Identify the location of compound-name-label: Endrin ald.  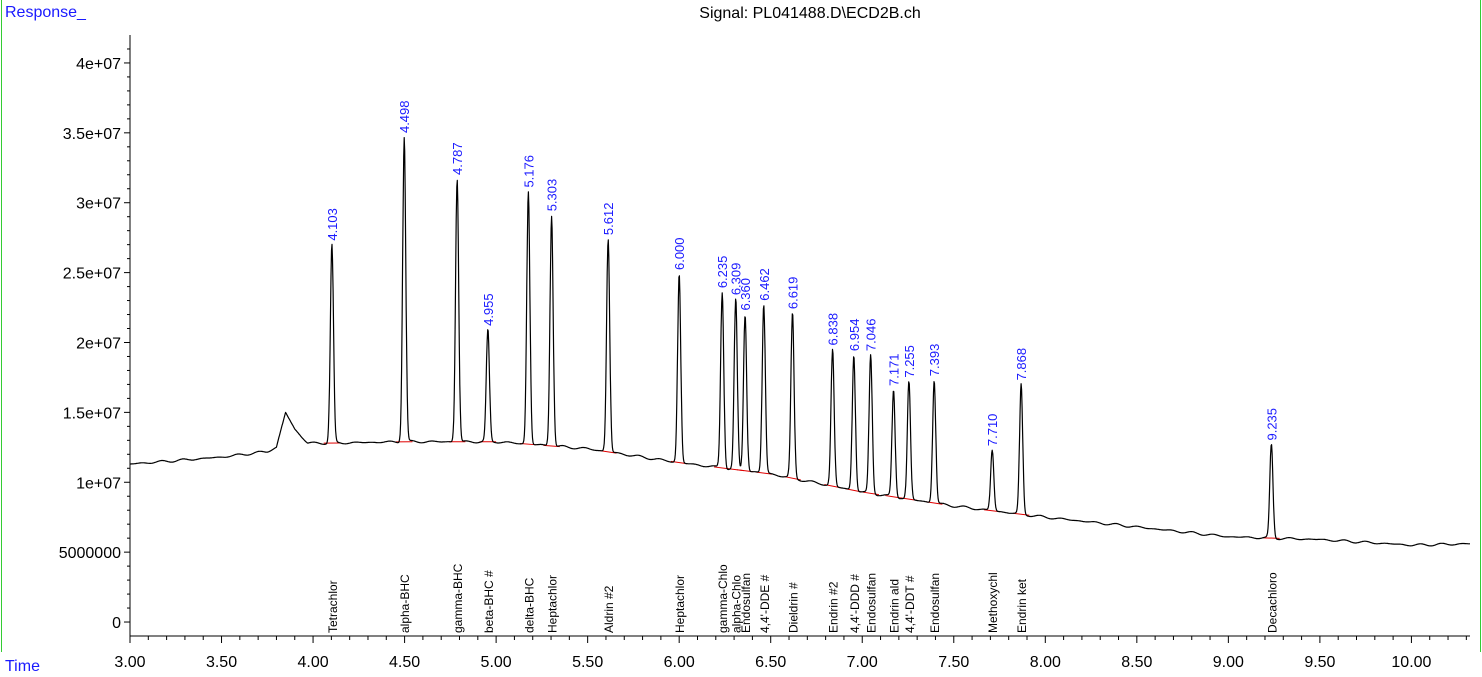
(895, 606).